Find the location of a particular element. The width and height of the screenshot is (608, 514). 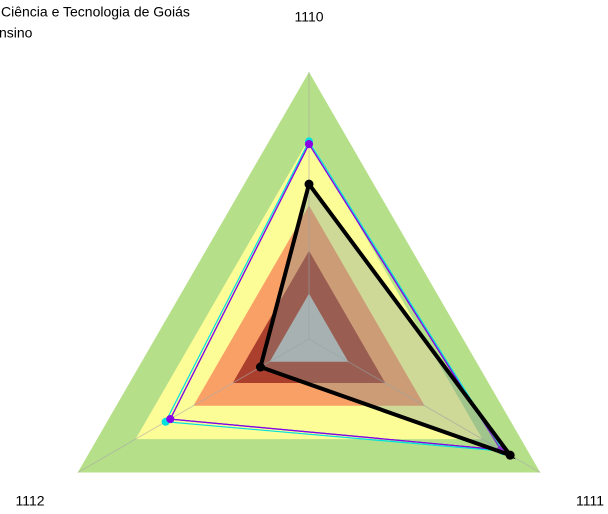

title-line: Ciência e Tecnologia de Goiás is located at coordinates (95, 12).